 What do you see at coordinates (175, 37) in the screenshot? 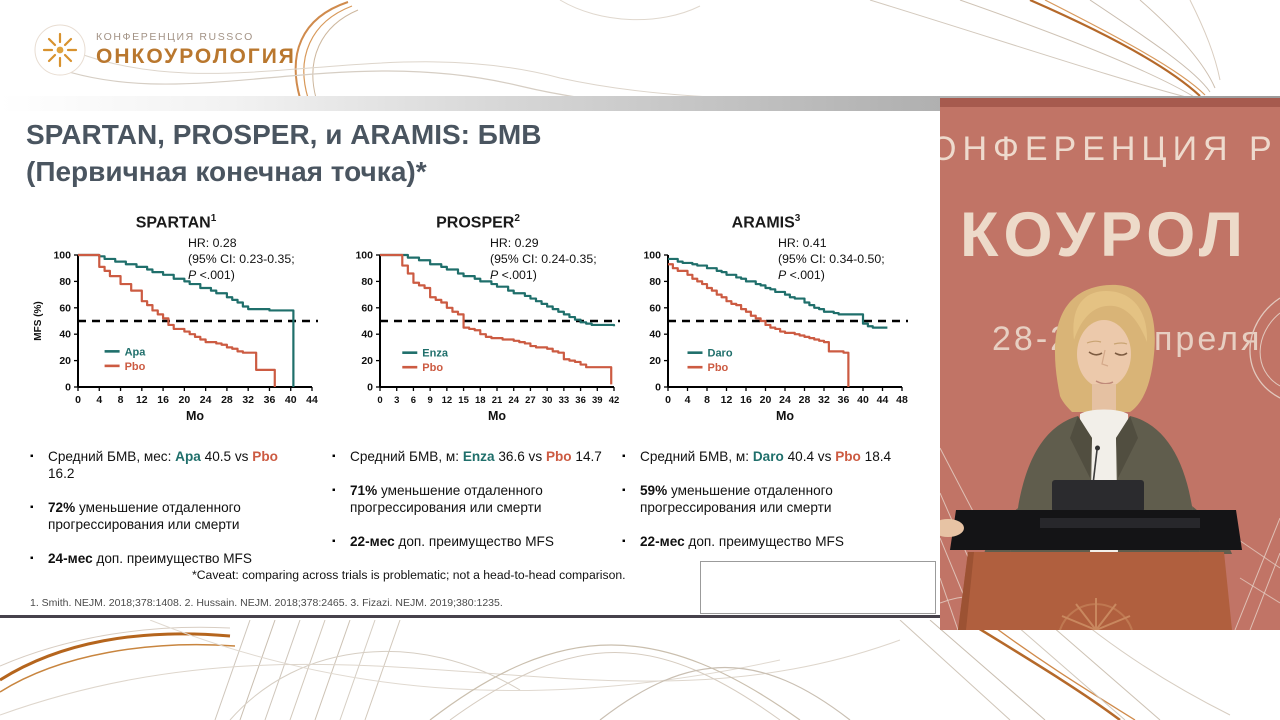
I see `logo-conference-label: КОНФЕРЕНЦИЯ RUSSCO` at bounding box center [175, 37].